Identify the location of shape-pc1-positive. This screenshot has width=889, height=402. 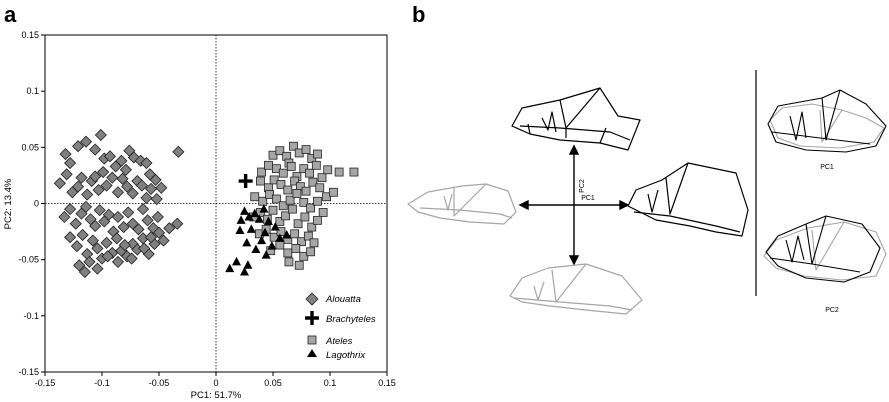
(688, 199).